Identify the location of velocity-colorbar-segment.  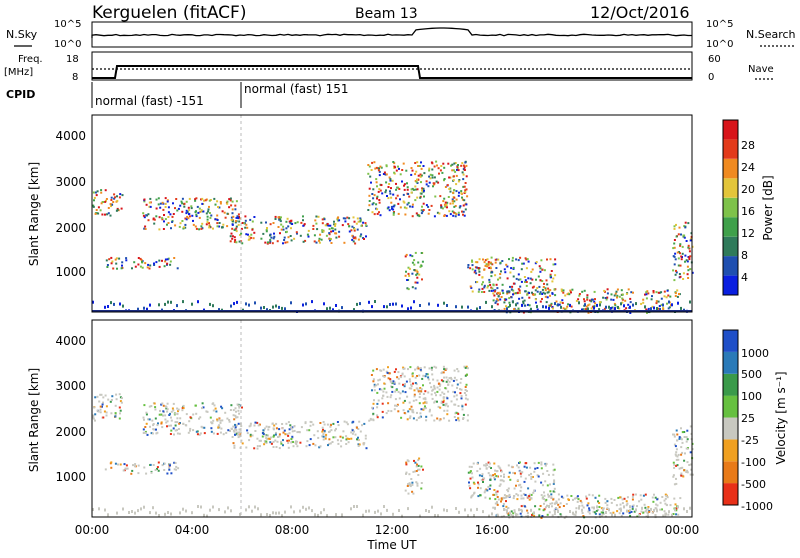
(730, 362).